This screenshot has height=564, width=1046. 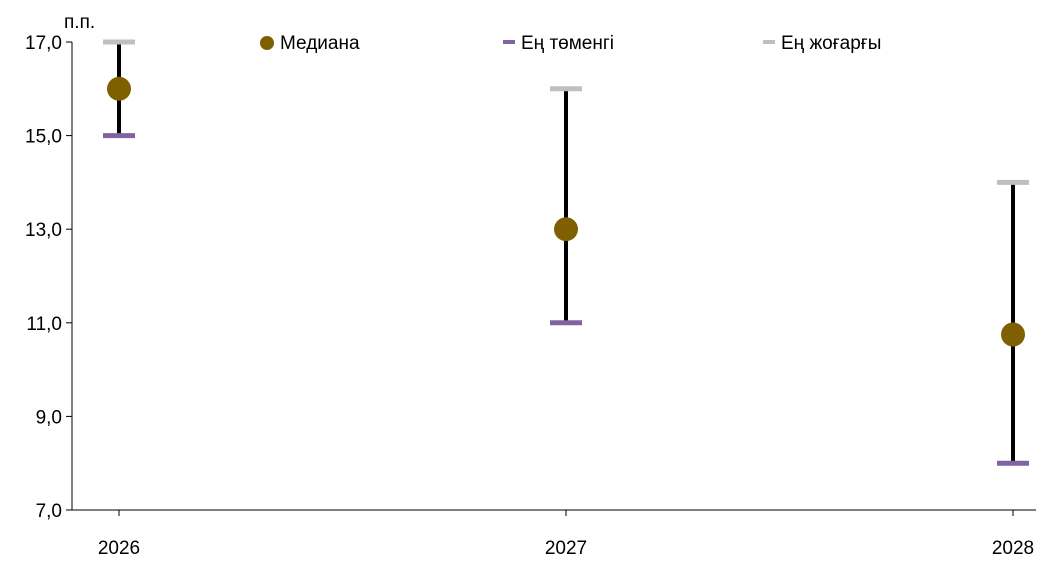 What do you see at coordinates (79, 22) in the screenshot?
I see `y-axis-unit-label: п.п.` at bounding box center [79, 22].